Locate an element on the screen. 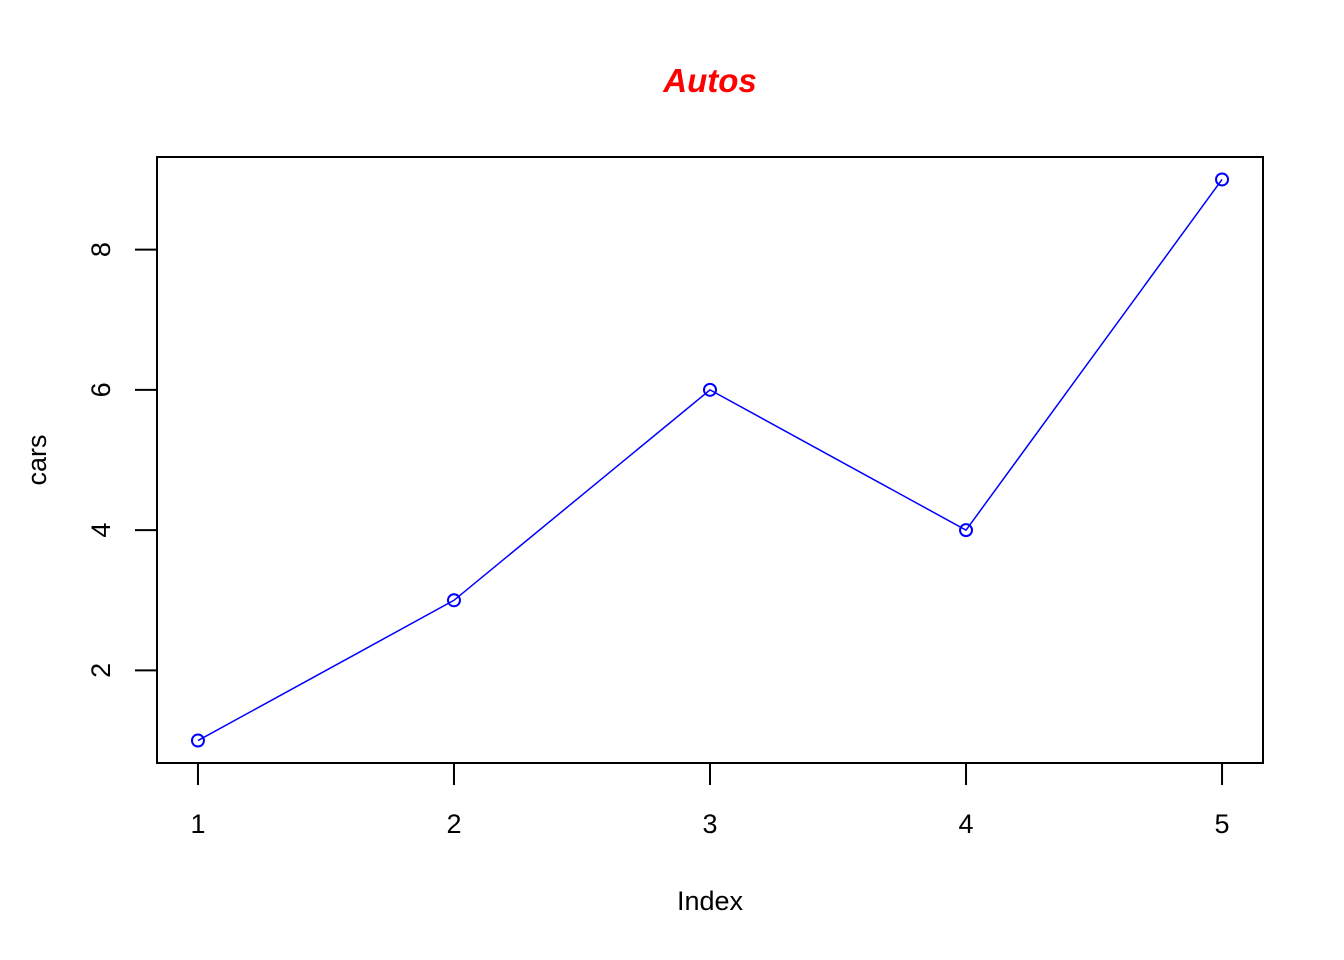  chart-title: Autos is located at coordinates (709, 80).